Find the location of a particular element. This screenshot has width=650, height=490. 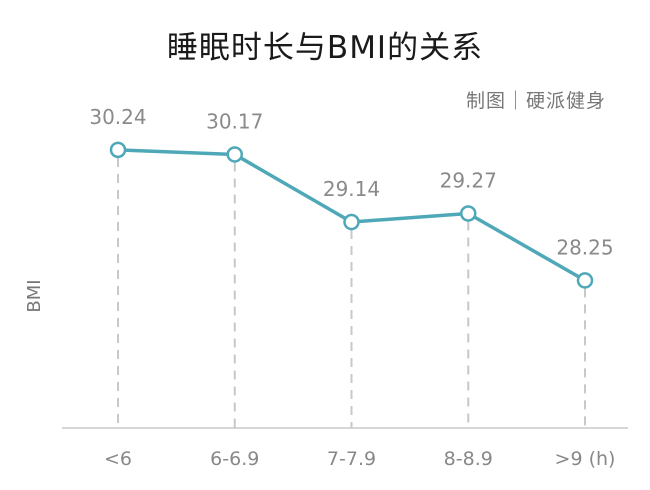

x-tick-label: 7-7.9 is located at coordinates (351, 459).